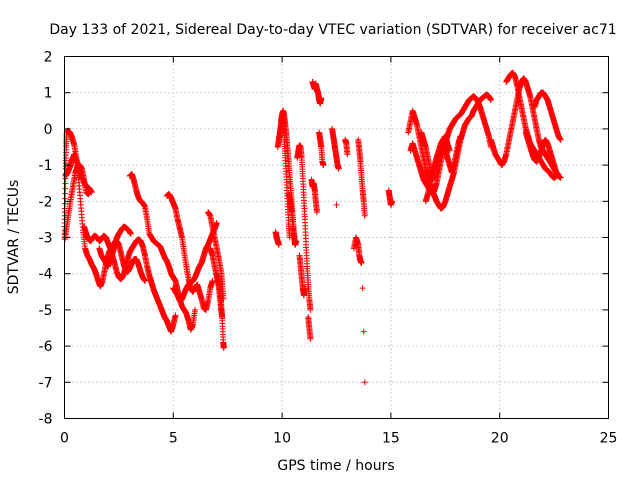  What do you see at coordinates (46, 202) in the screenshot?
I see `y-tick-label: -2` at bounding box center [46, 202].